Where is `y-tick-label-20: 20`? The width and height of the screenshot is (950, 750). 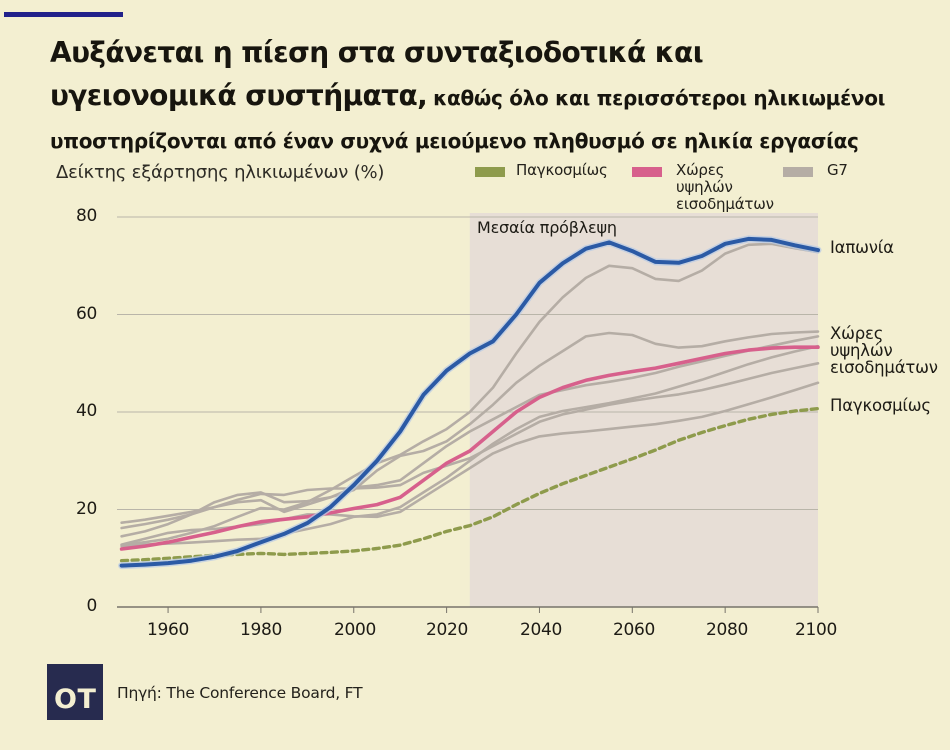
y-tick-label-20: 20 is located at coordinates (86, 509).